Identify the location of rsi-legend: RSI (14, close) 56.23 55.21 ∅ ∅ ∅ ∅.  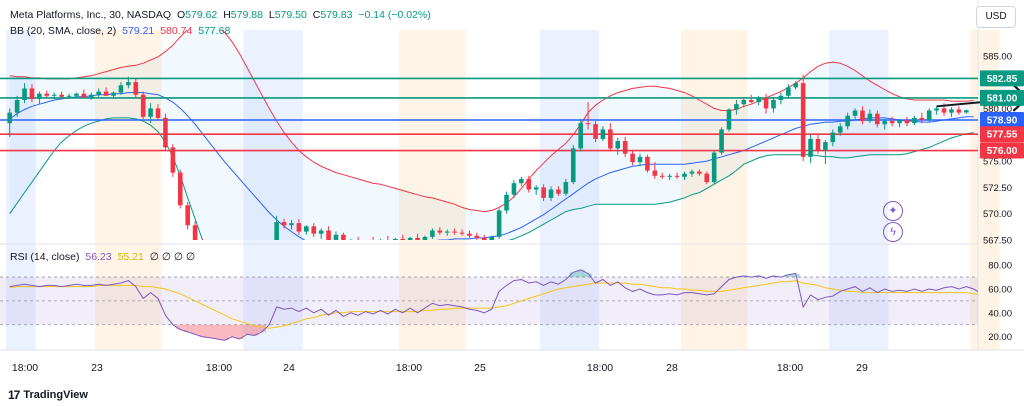
(104, 257).